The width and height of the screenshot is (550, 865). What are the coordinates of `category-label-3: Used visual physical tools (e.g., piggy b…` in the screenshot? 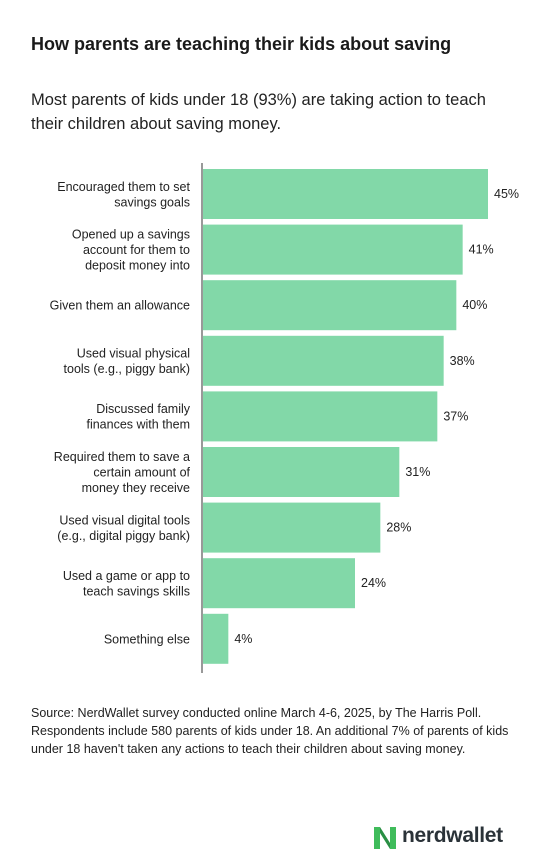 It's located at (127, 362).